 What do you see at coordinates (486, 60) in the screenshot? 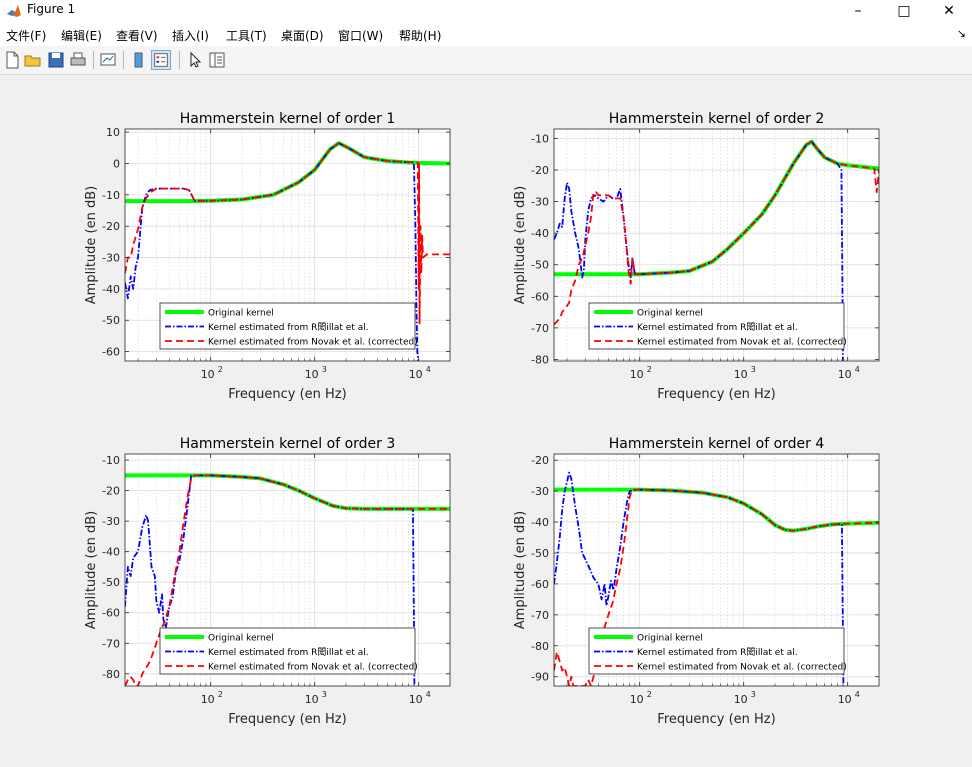
I see `figure-toolbar` at bounding box center [486, 60].